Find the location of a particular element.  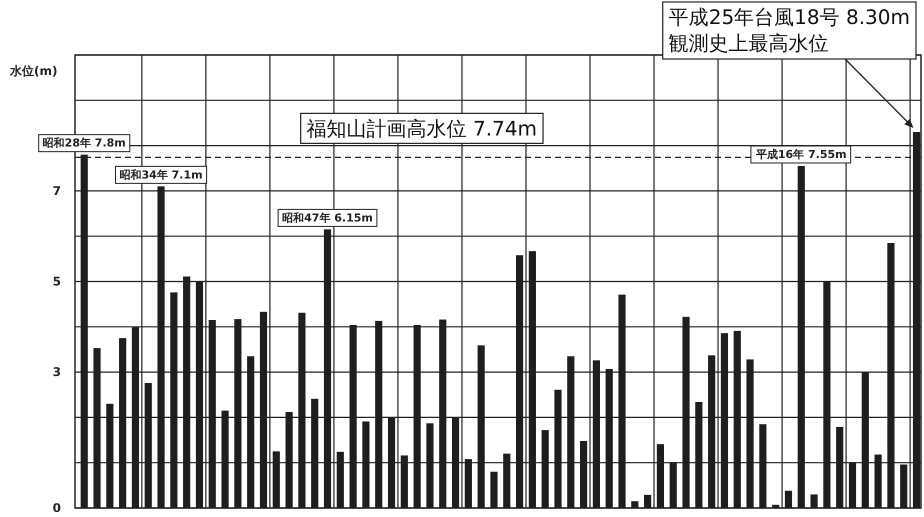

data-label: 昭和28年 7.8m is located at coordinates (84, 143).